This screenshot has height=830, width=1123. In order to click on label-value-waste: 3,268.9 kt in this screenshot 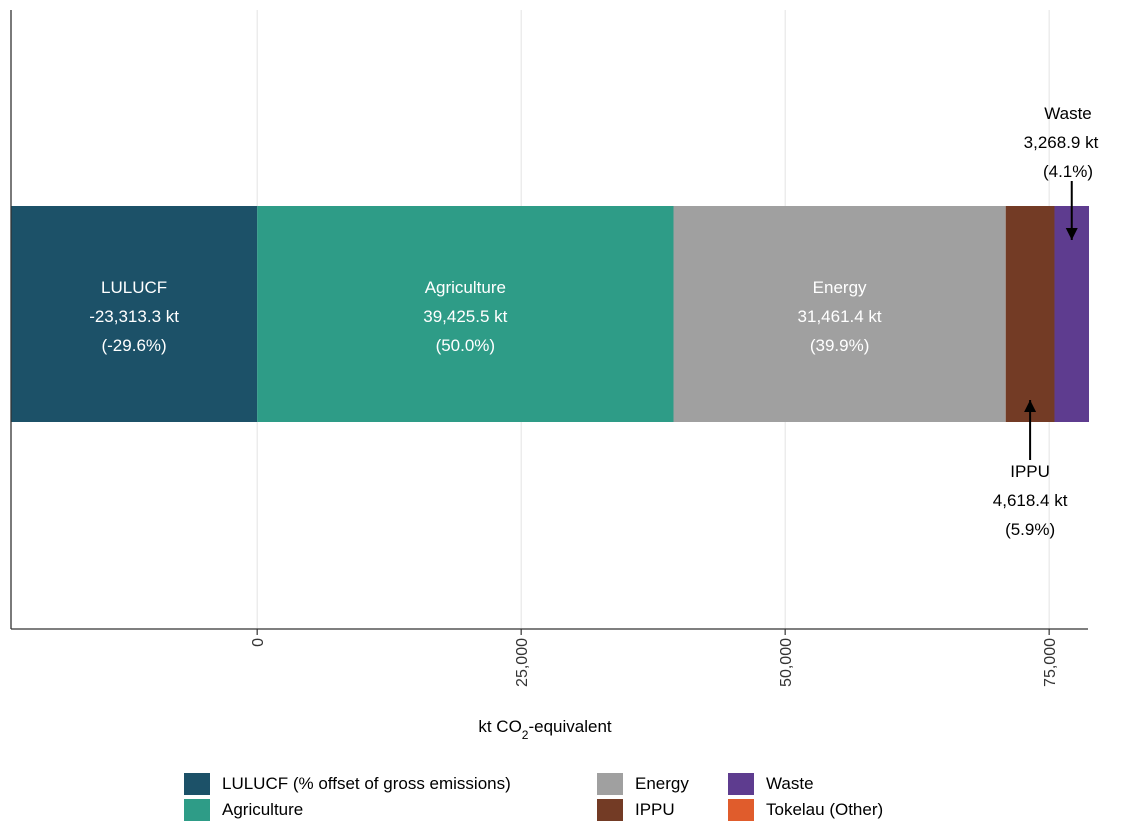, I will do `click(1061, 142)`.